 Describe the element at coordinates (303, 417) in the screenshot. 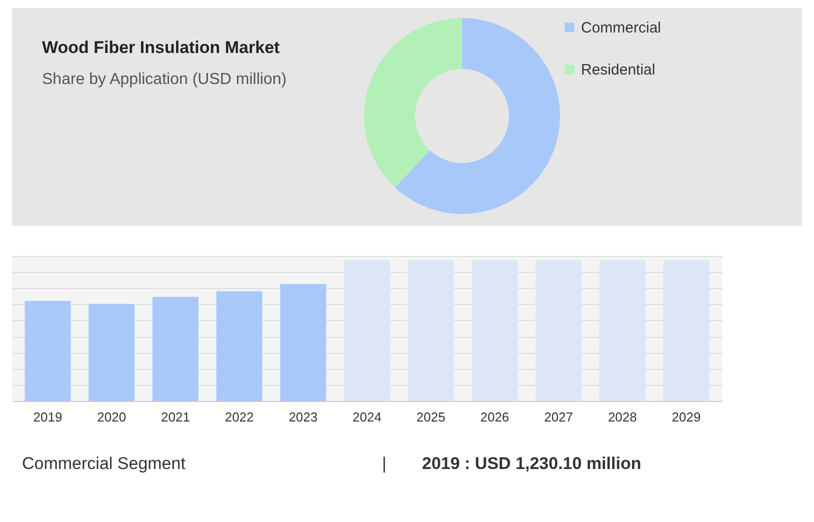

I see `x-tick-label: 2023` at that location.